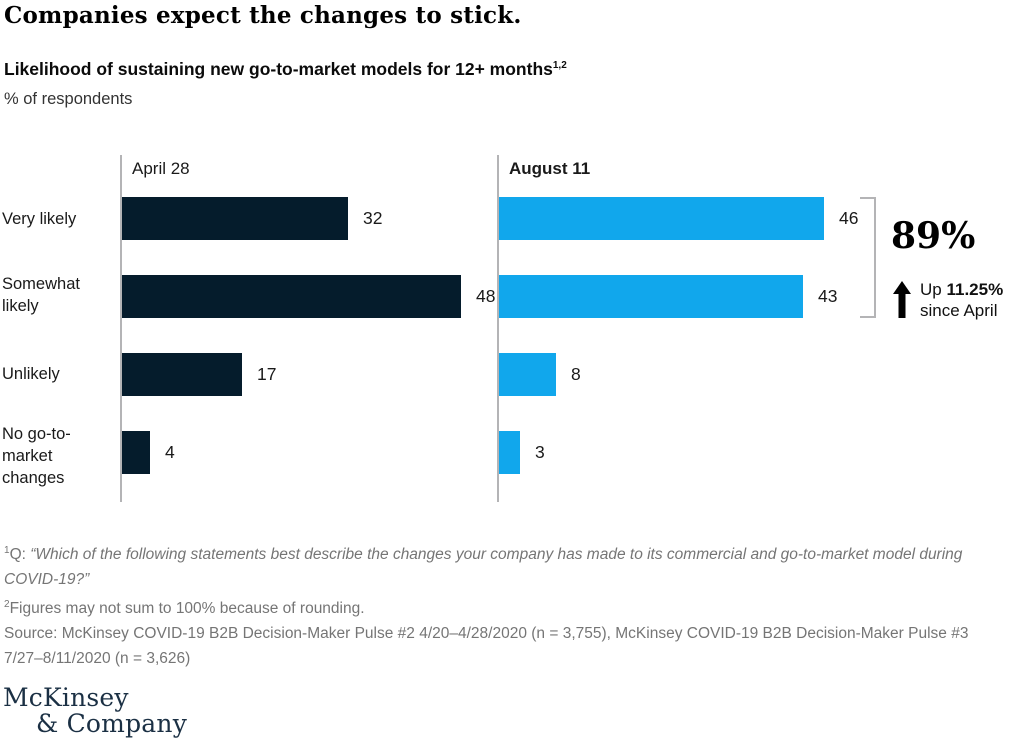 This screenshot has height=747, width=1024. I want to click on footnote-1-prefix: Q:, so click(20, 555).